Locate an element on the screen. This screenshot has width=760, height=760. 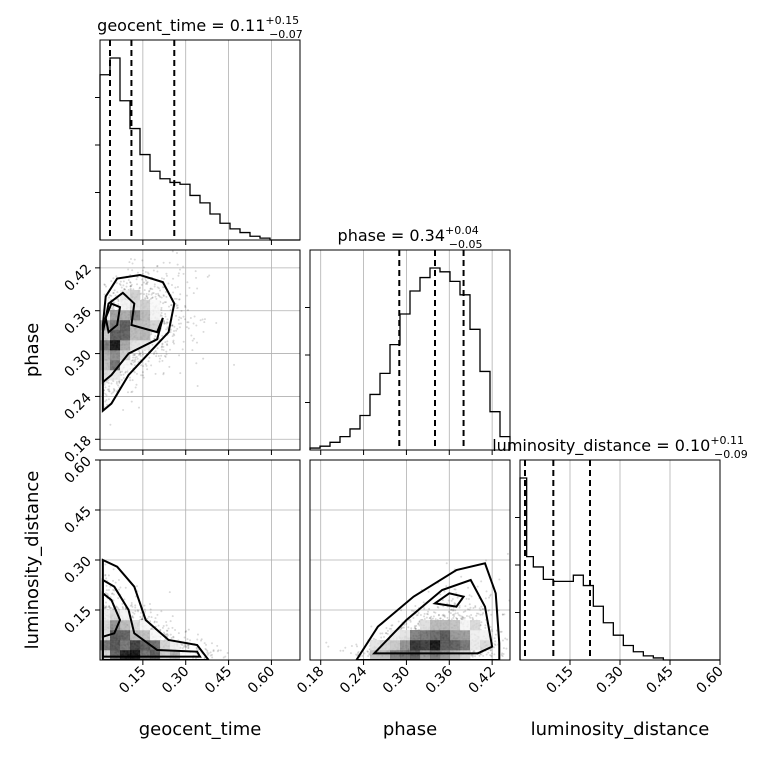
panel-frame is located at coordinates (410, 350).